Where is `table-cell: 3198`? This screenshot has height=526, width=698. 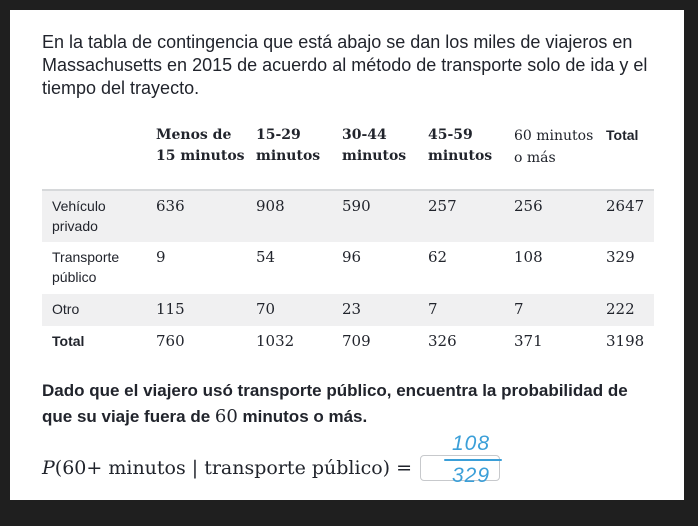 table-cell: 3198 is located at coordinates (625, 341).